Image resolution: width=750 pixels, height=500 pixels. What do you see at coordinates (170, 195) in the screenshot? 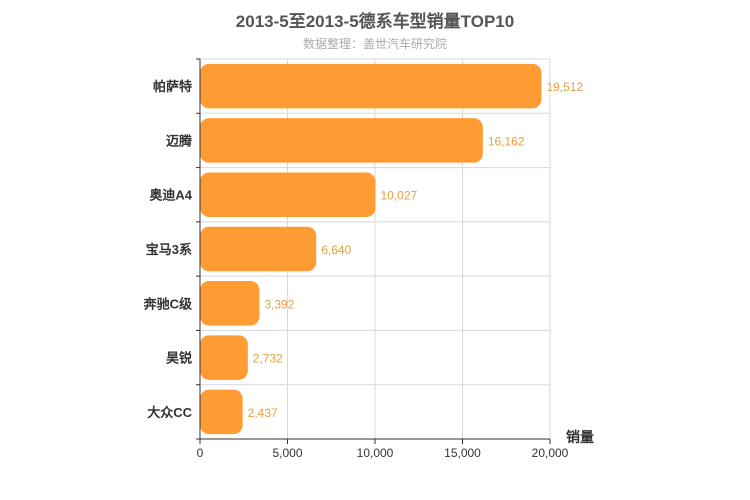
I see `category-label: 奥迪A4` at bounding box center [170, 195].